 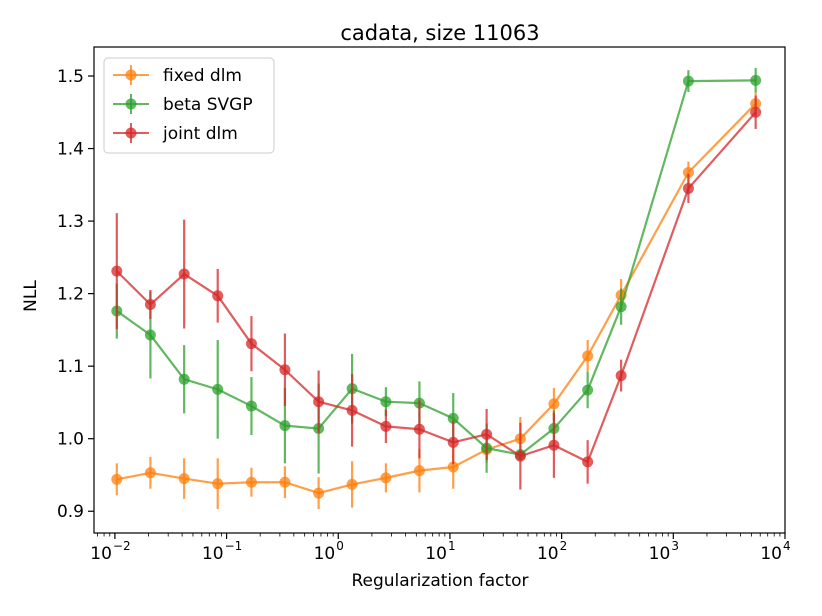 I want to click on x-tick-label: 10 −1, so click(x=222, y=551).